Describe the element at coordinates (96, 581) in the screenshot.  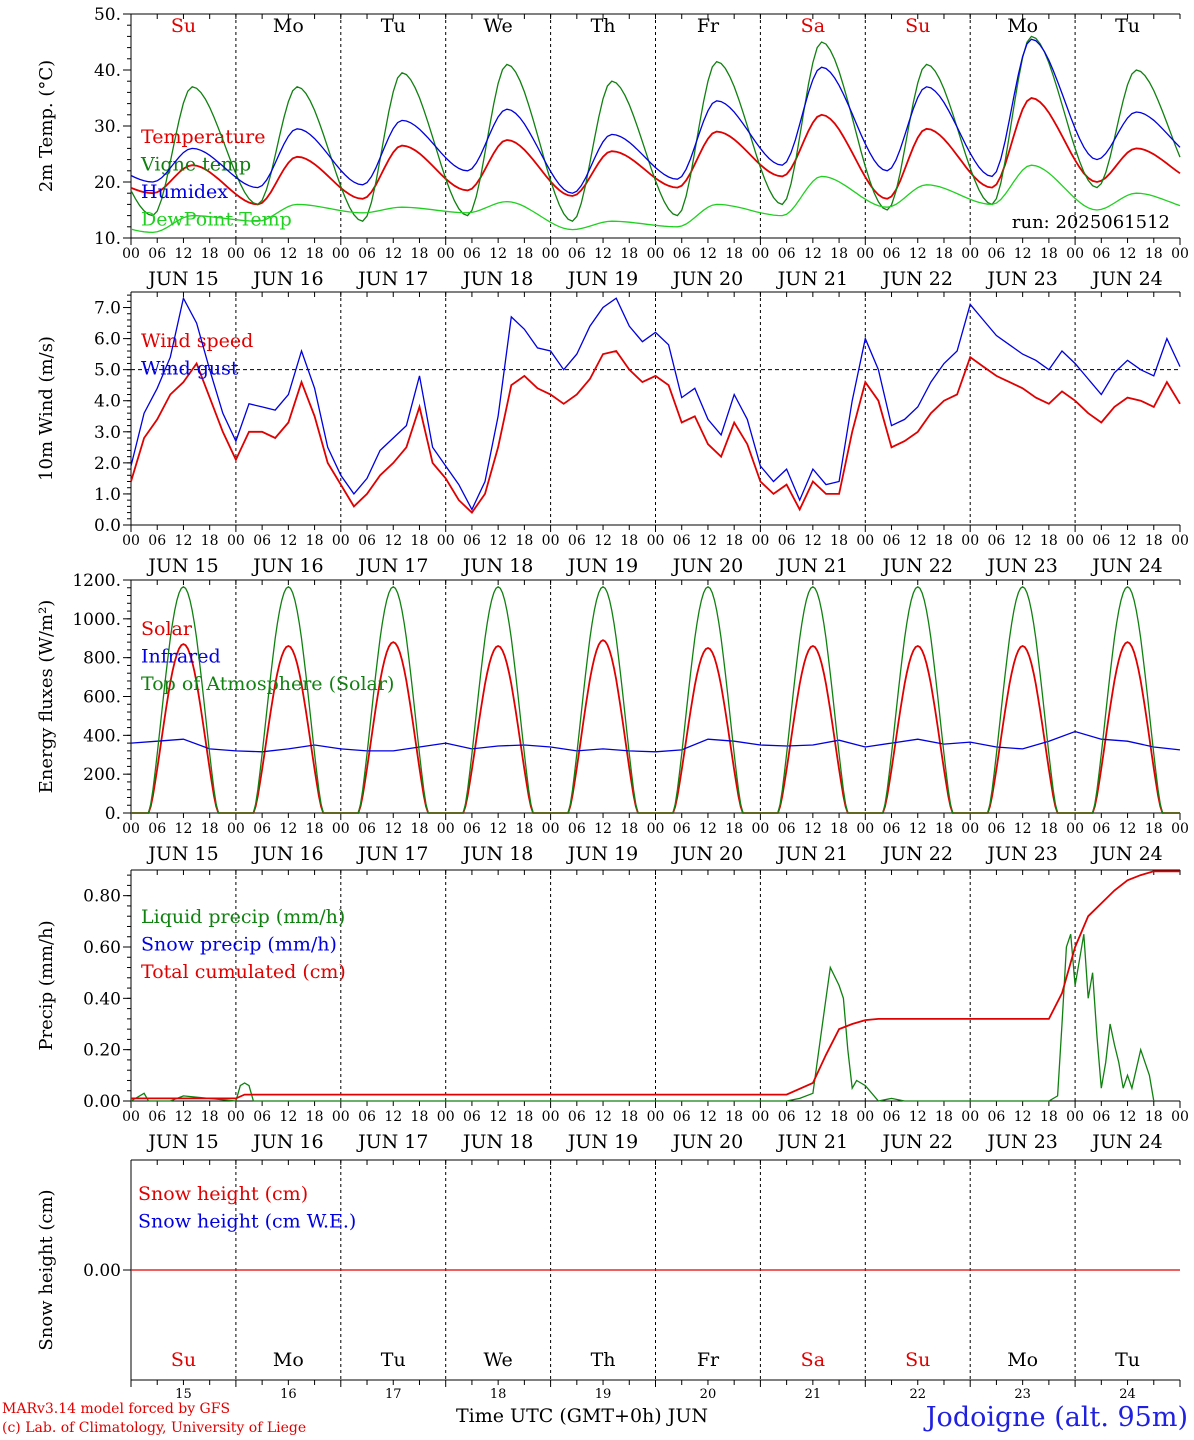
I see `y-tick-label: 1200.` at that location.